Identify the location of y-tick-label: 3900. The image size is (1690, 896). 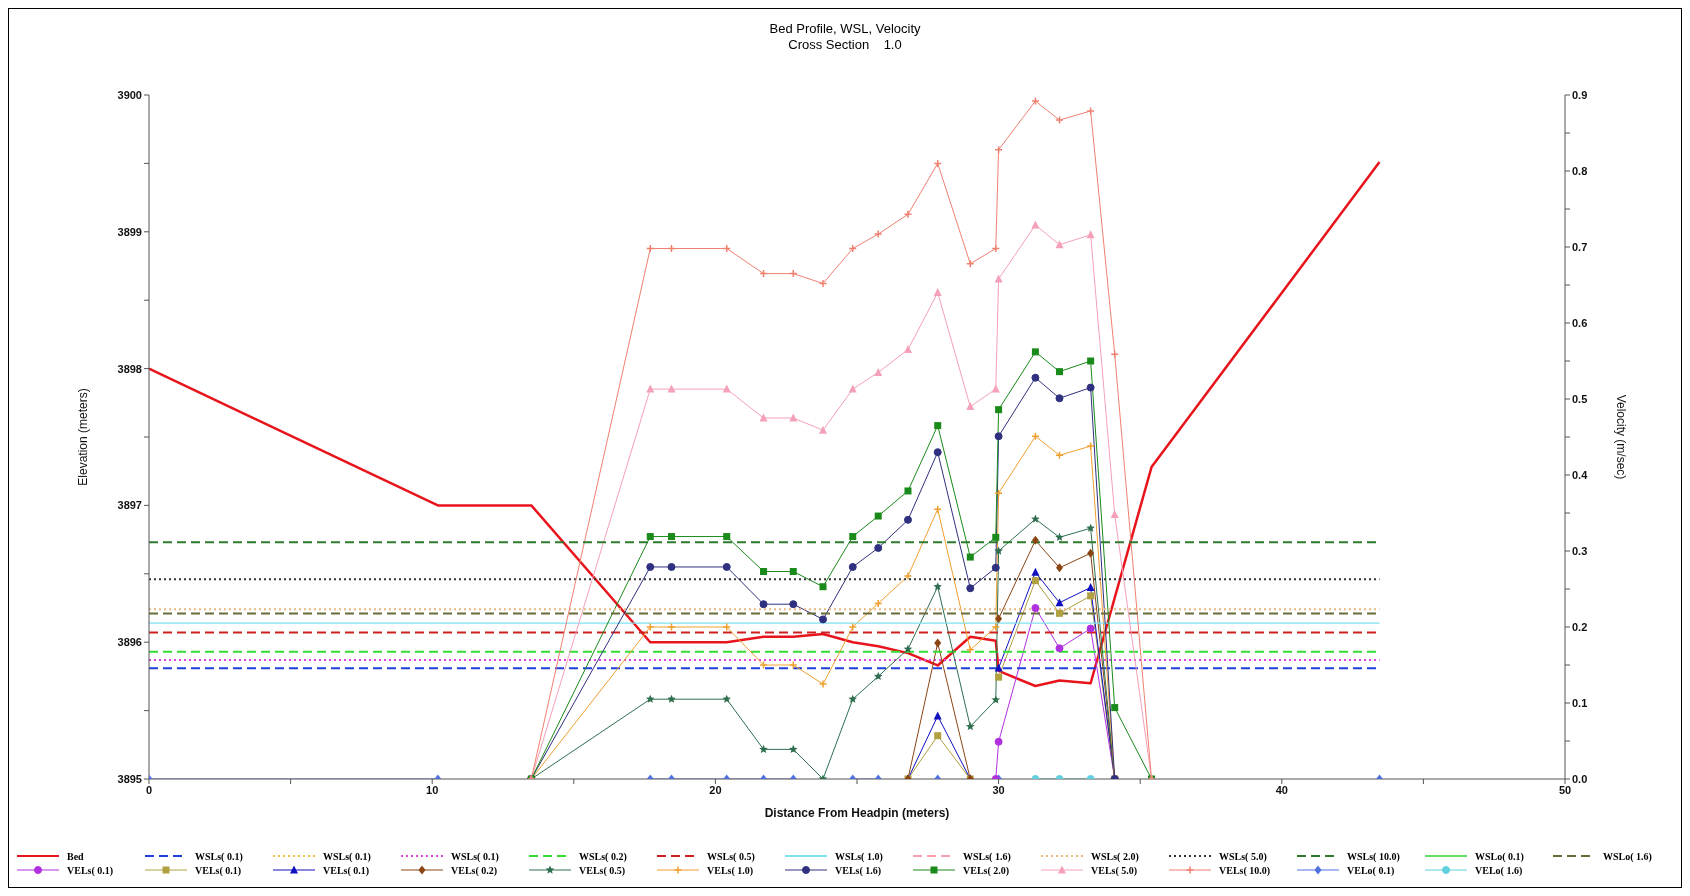
(129, 94).